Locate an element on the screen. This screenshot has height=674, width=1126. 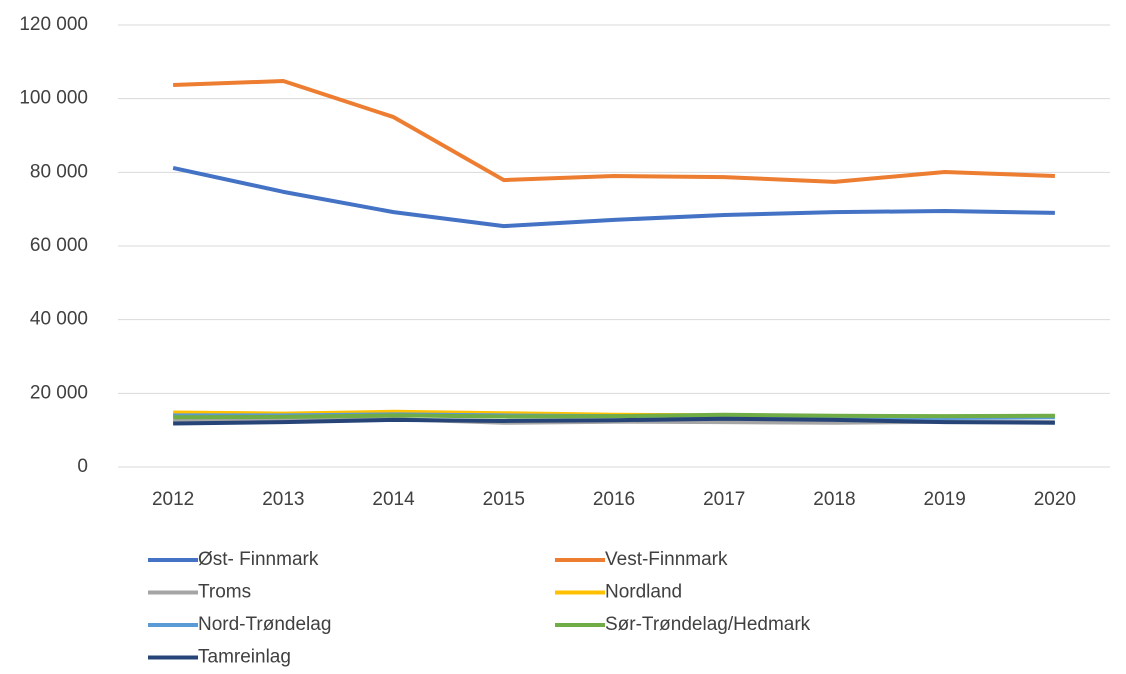
legend-label: Troms is located at coordinates (224, 592).